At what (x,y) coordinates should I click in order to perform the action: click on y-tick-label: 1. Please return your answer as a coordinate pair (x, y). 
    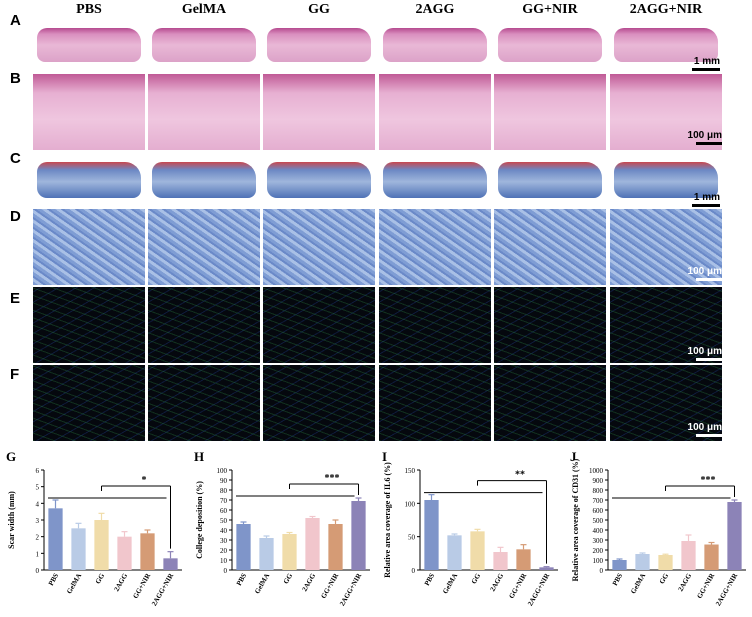
    Looking at the image, I should click on (38, 554).